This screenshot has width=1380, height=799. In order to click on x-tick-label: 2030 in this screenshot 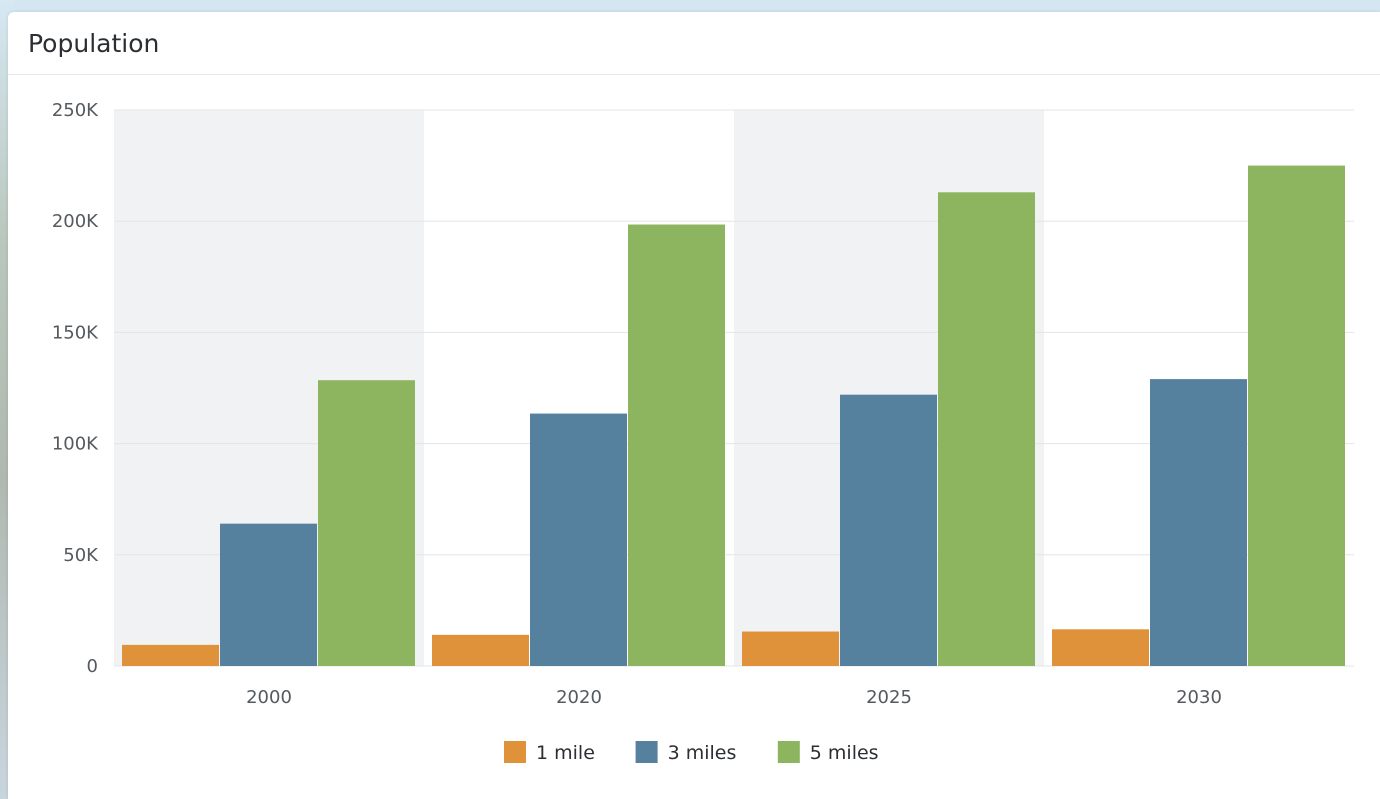, I will do `click(1199, 697)`.